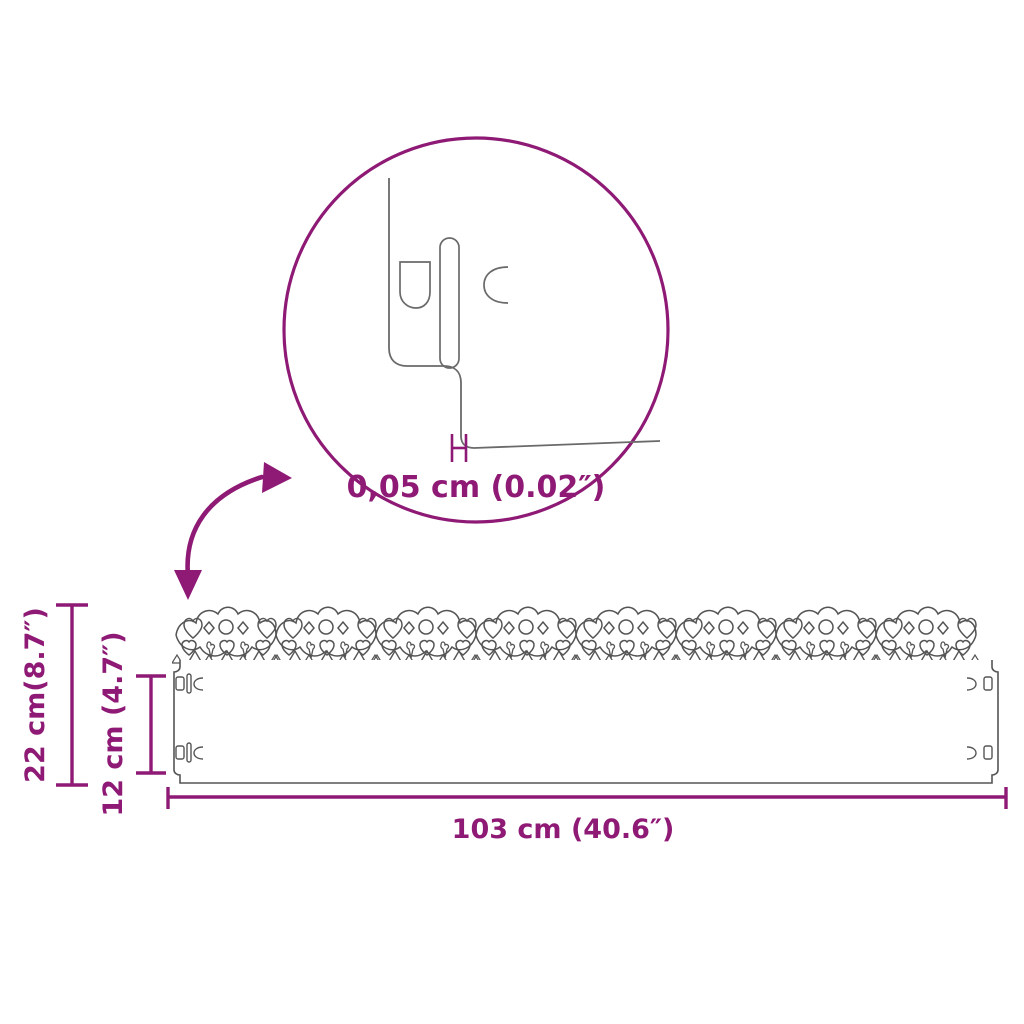 This screenshot has width=1024, height=1024. I want to click on width-dimension: 103 cm (40.6″), so click(587, 816).